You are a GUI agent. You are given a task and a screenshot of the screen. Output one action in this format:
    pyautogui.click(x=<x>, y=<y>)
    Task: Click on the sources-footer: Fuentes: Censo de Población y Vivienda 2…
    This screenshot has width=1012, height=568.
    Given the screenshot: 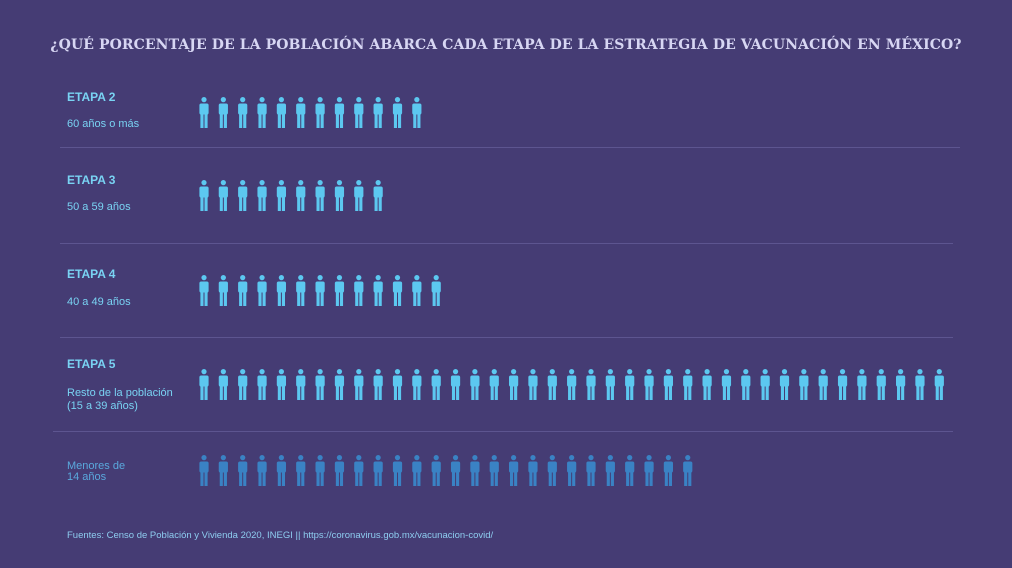 What is the action you would take?
    pyautogui.click(x=280, y=535)
    